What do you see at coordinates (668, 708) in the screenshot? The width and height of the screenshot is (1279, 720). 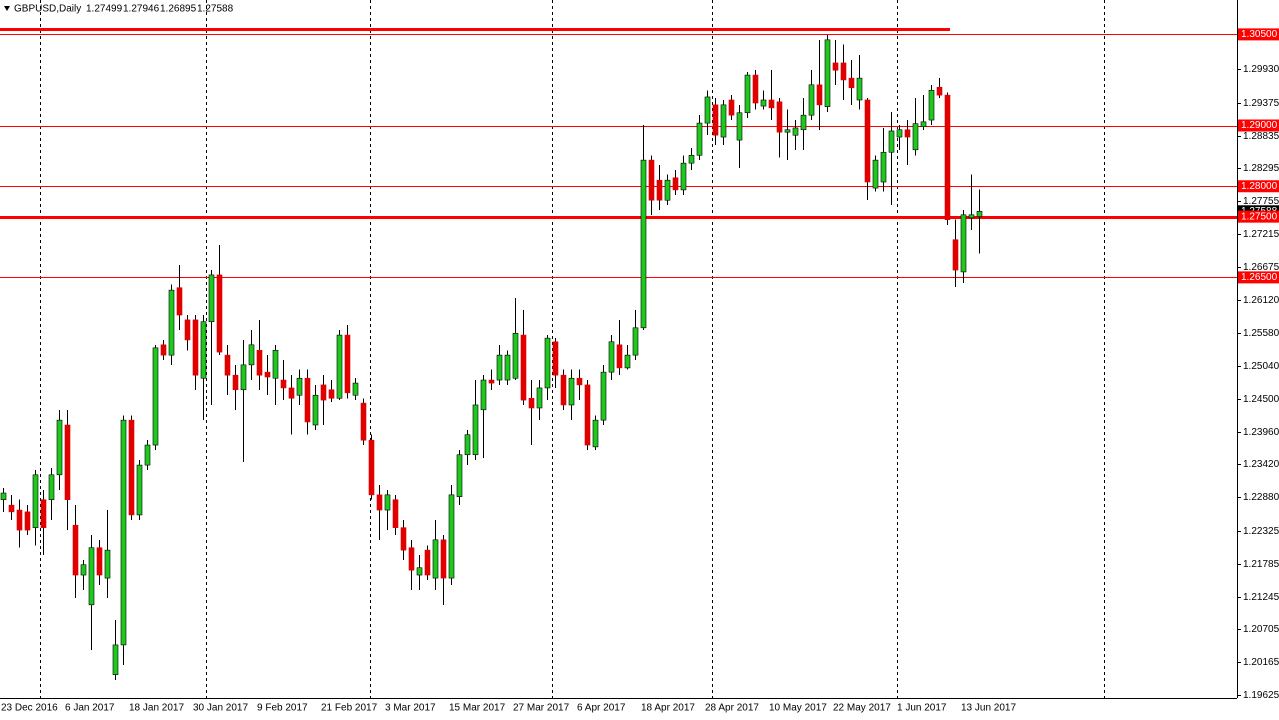 I see `x-tick-label: 18 Apr 2017` at bounding box center [668, 708].